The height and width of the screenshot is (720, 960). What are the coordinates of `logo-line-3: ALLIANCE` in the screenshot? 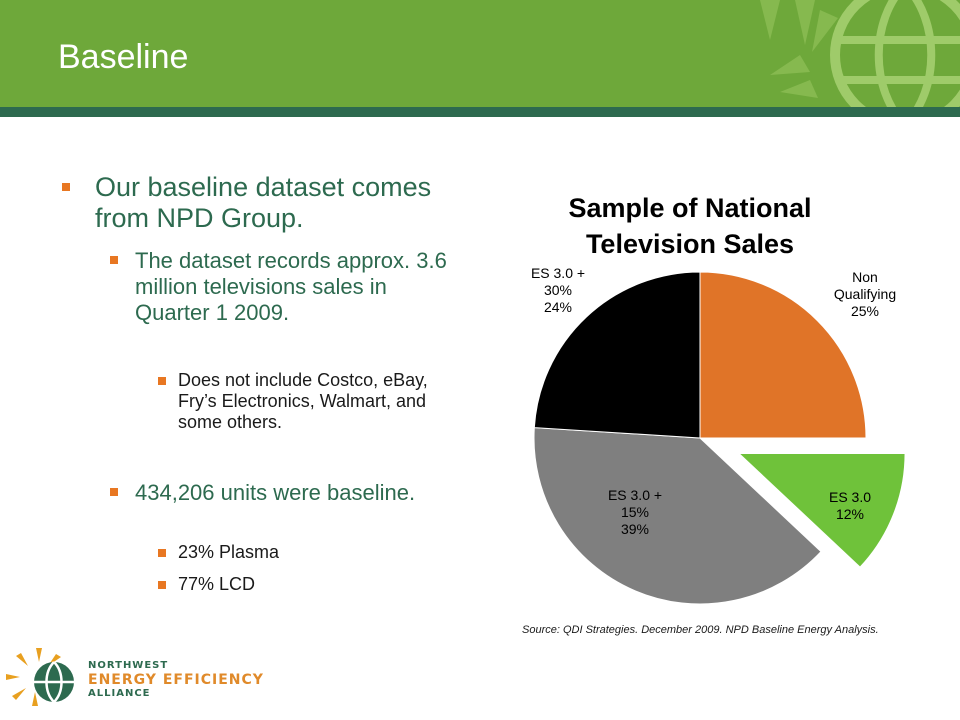 It's located at (119, 693).